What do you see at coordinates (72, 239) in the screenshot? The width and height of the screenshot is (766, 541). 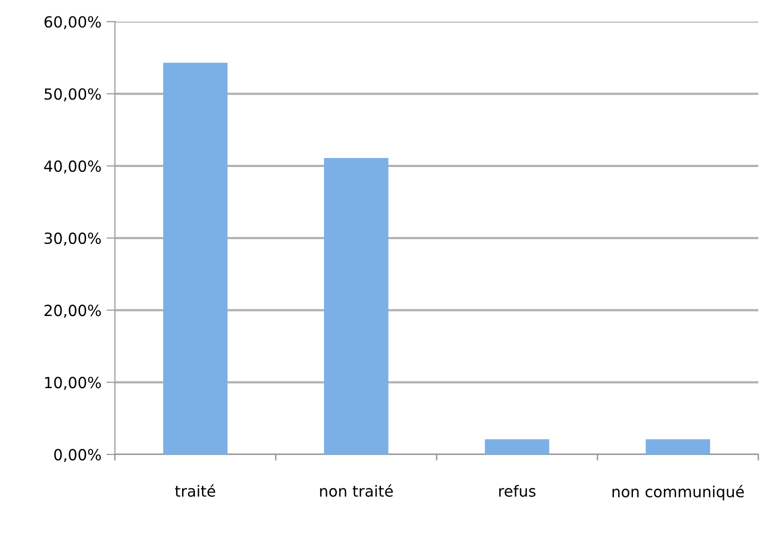 I see `y-tick-label: 30,00%` at bounding box center [72, 239].